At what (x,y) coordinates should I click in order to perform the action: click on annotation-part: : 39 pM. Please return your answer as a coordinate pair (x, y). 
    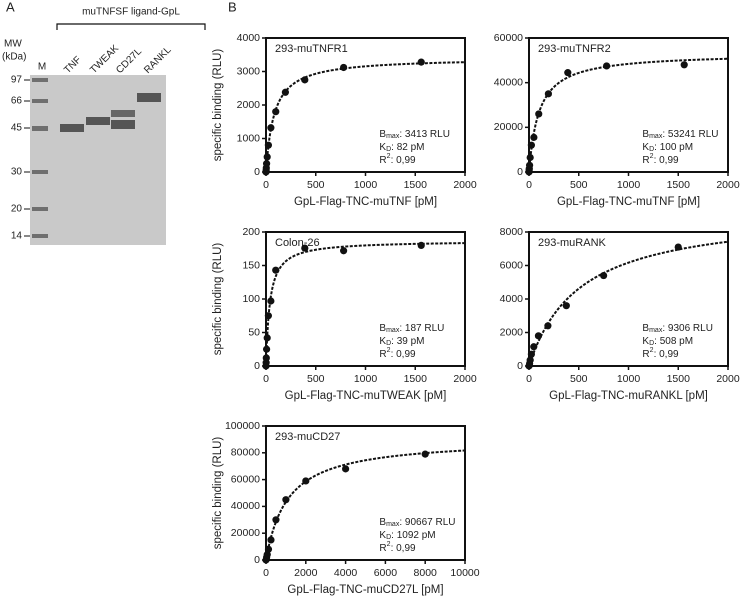
    Looking at the image, I should click on (407, 341).